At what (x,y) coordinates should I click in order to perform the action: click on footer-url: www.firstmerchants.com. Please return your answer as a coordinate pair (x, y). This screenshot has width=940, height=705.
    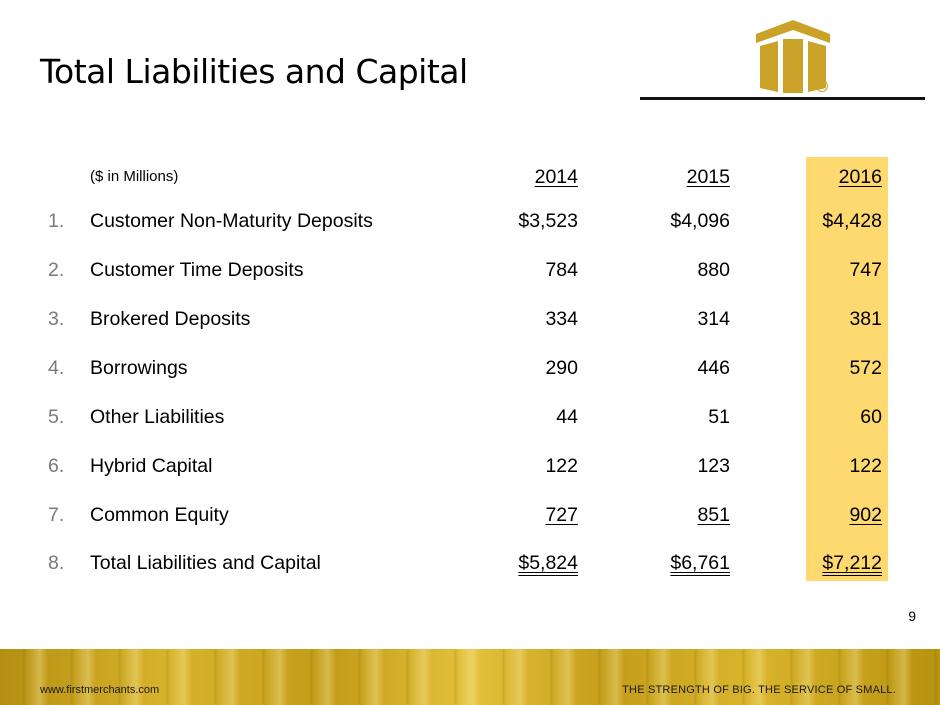
    Looking at the image, I should click on (100, 690).